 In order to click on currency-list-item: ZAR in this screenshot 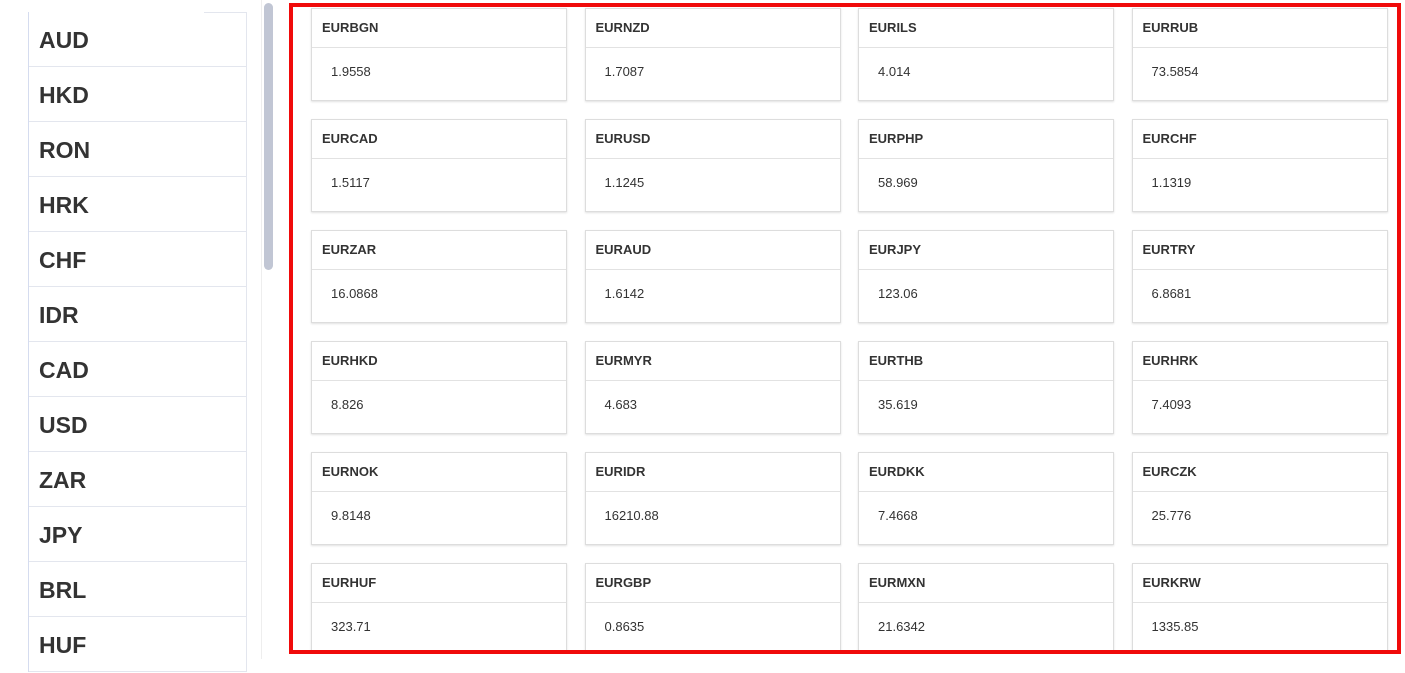, I will do `click(137, 479)`.